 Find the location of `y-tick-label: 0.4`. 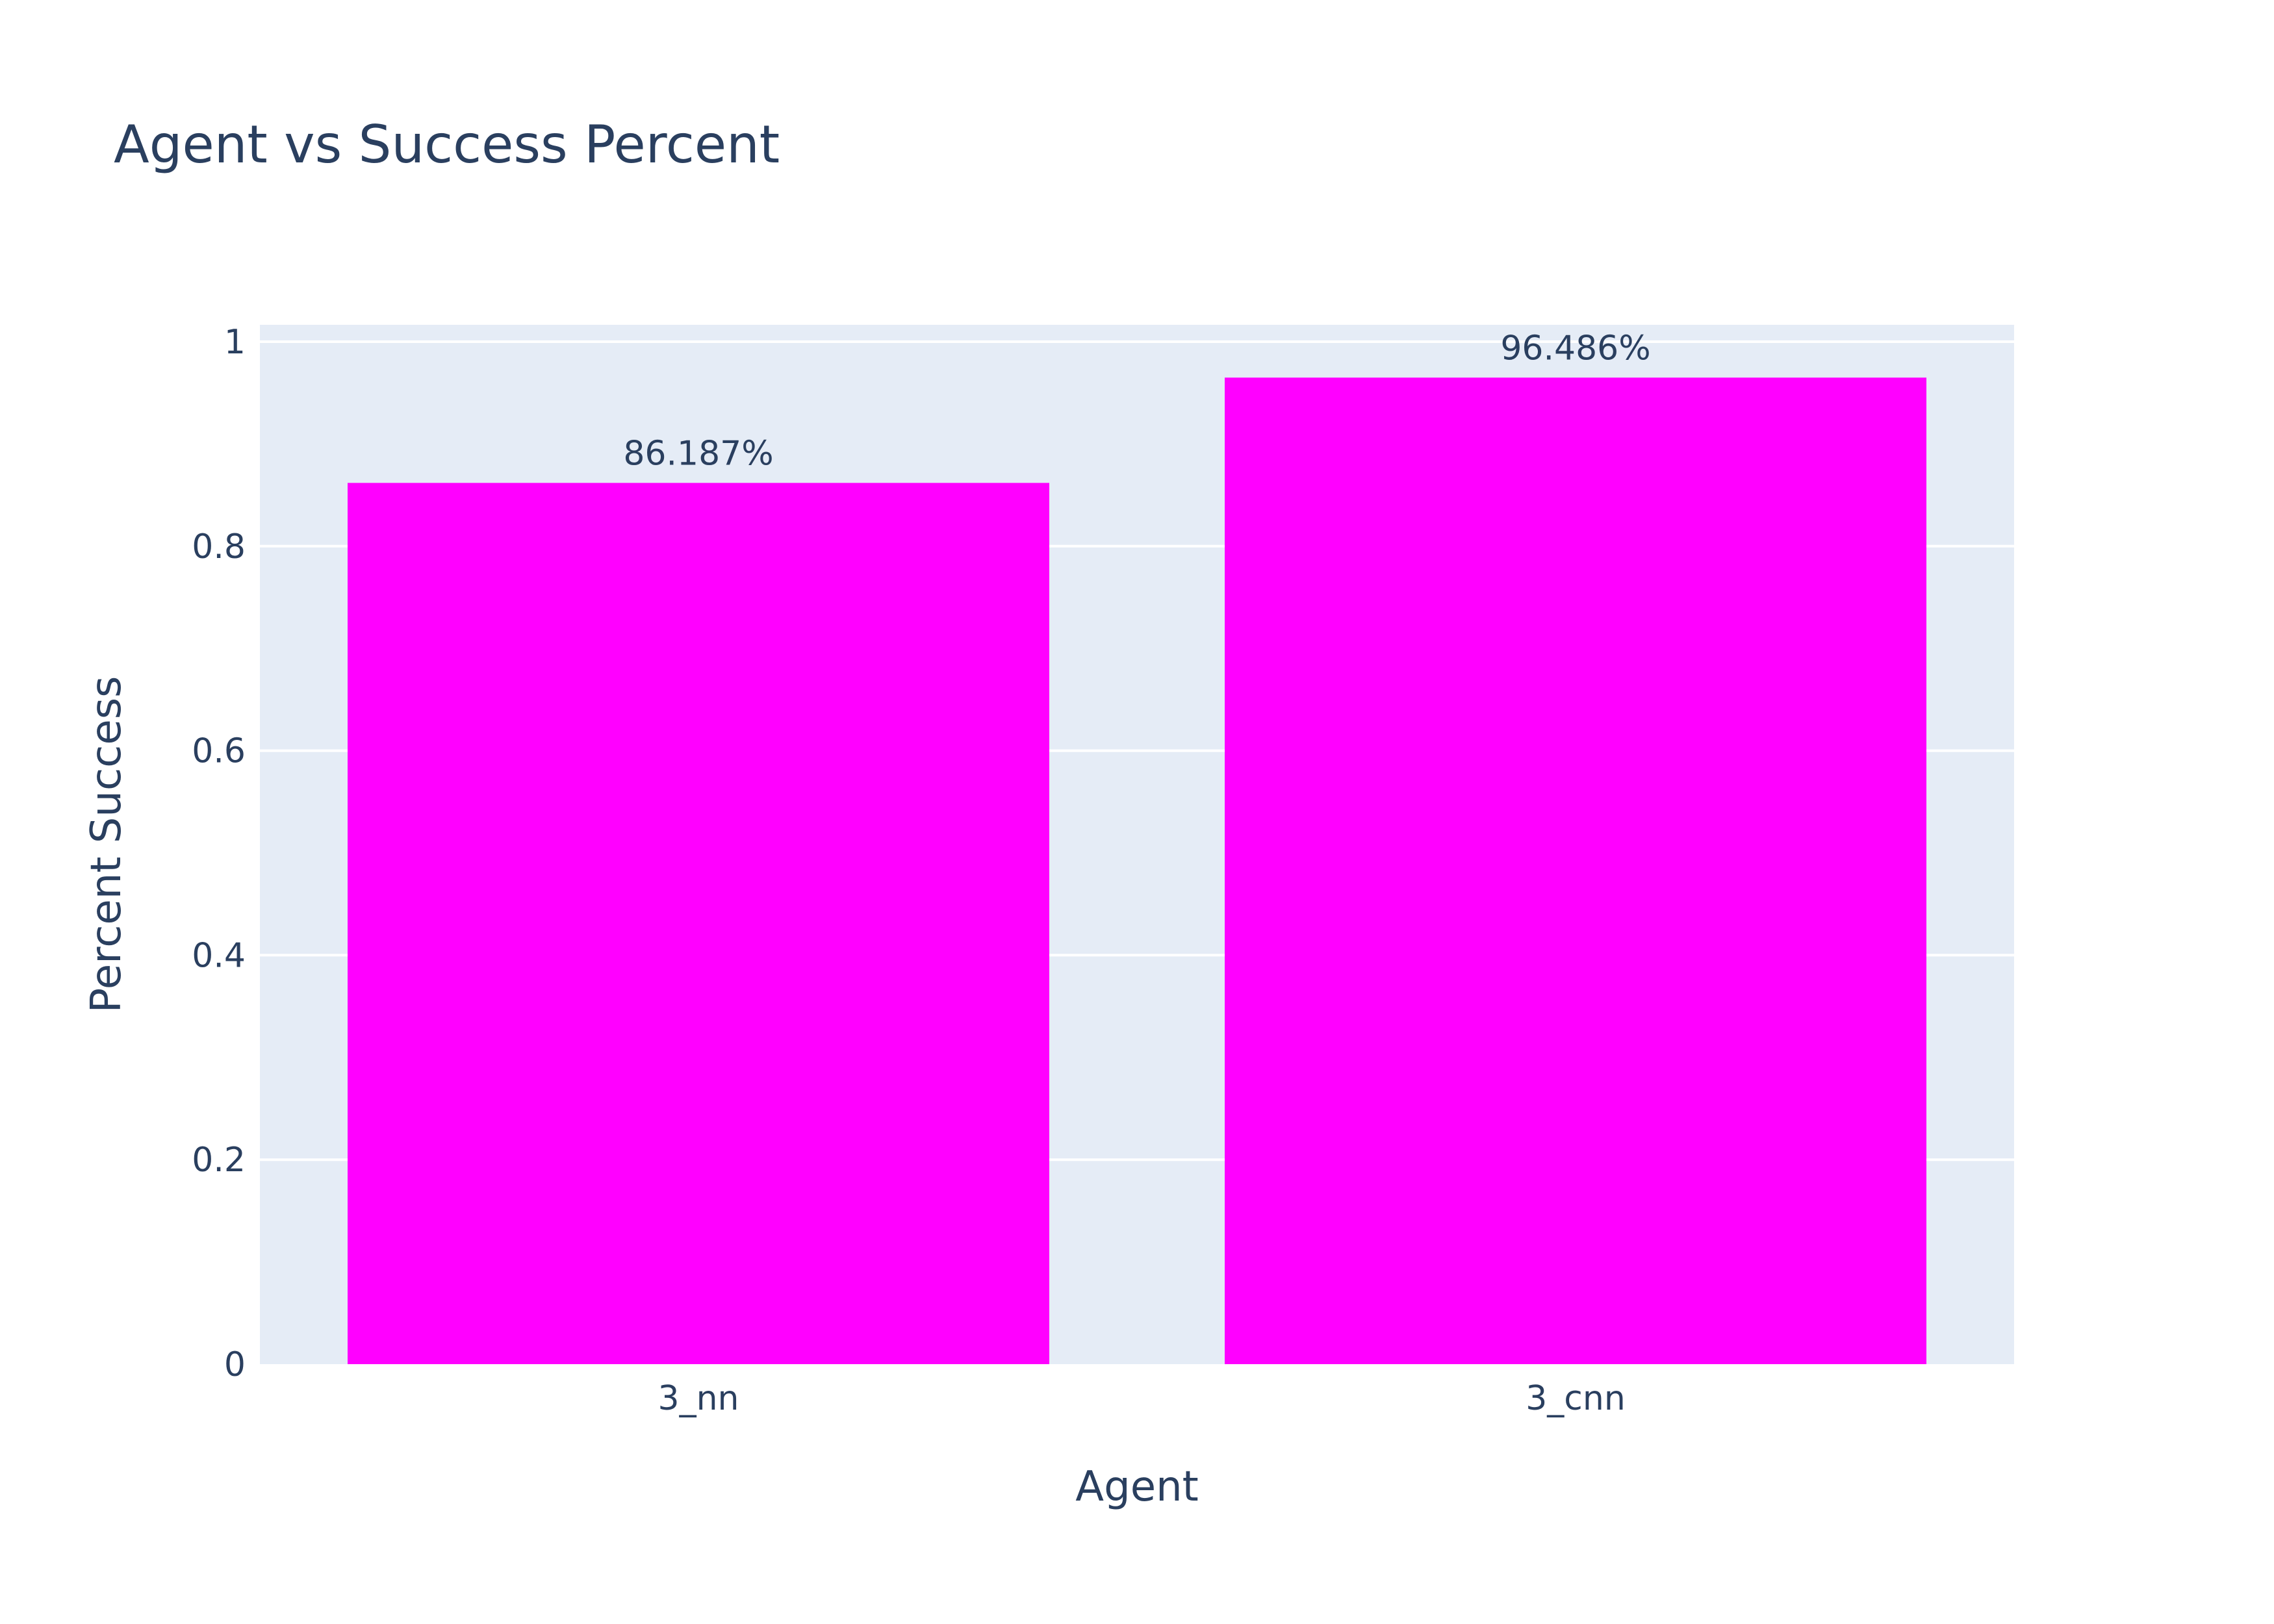

y-tick-label: 0.4 is located at coordinates (219, 955).